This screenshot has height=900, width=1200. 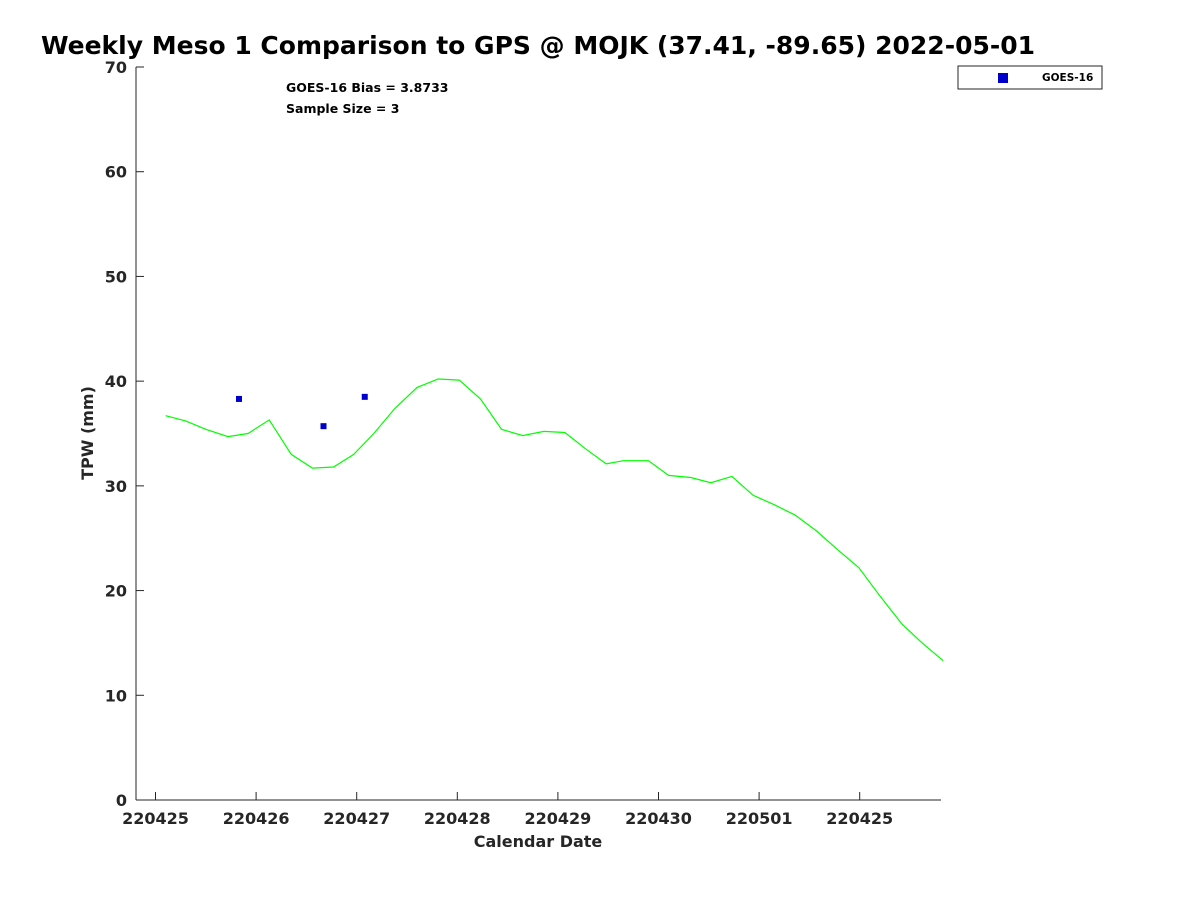 What do you see at coordinates (342, 108) in the screenshot?
I see `sample-size-annotation: Sample Size = 3` at bounding box center [342, 108].